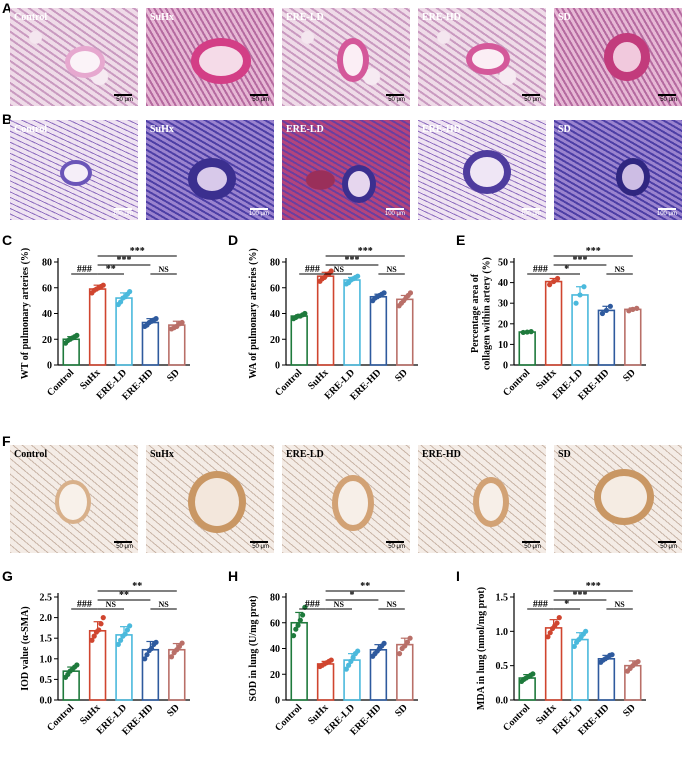 The height and width of the screenshot is (770, 685). What do you see at coordinates (502, 666) in the screenshot?
I see `y-tick-label: 0.5` at bounding box center [502, 666].